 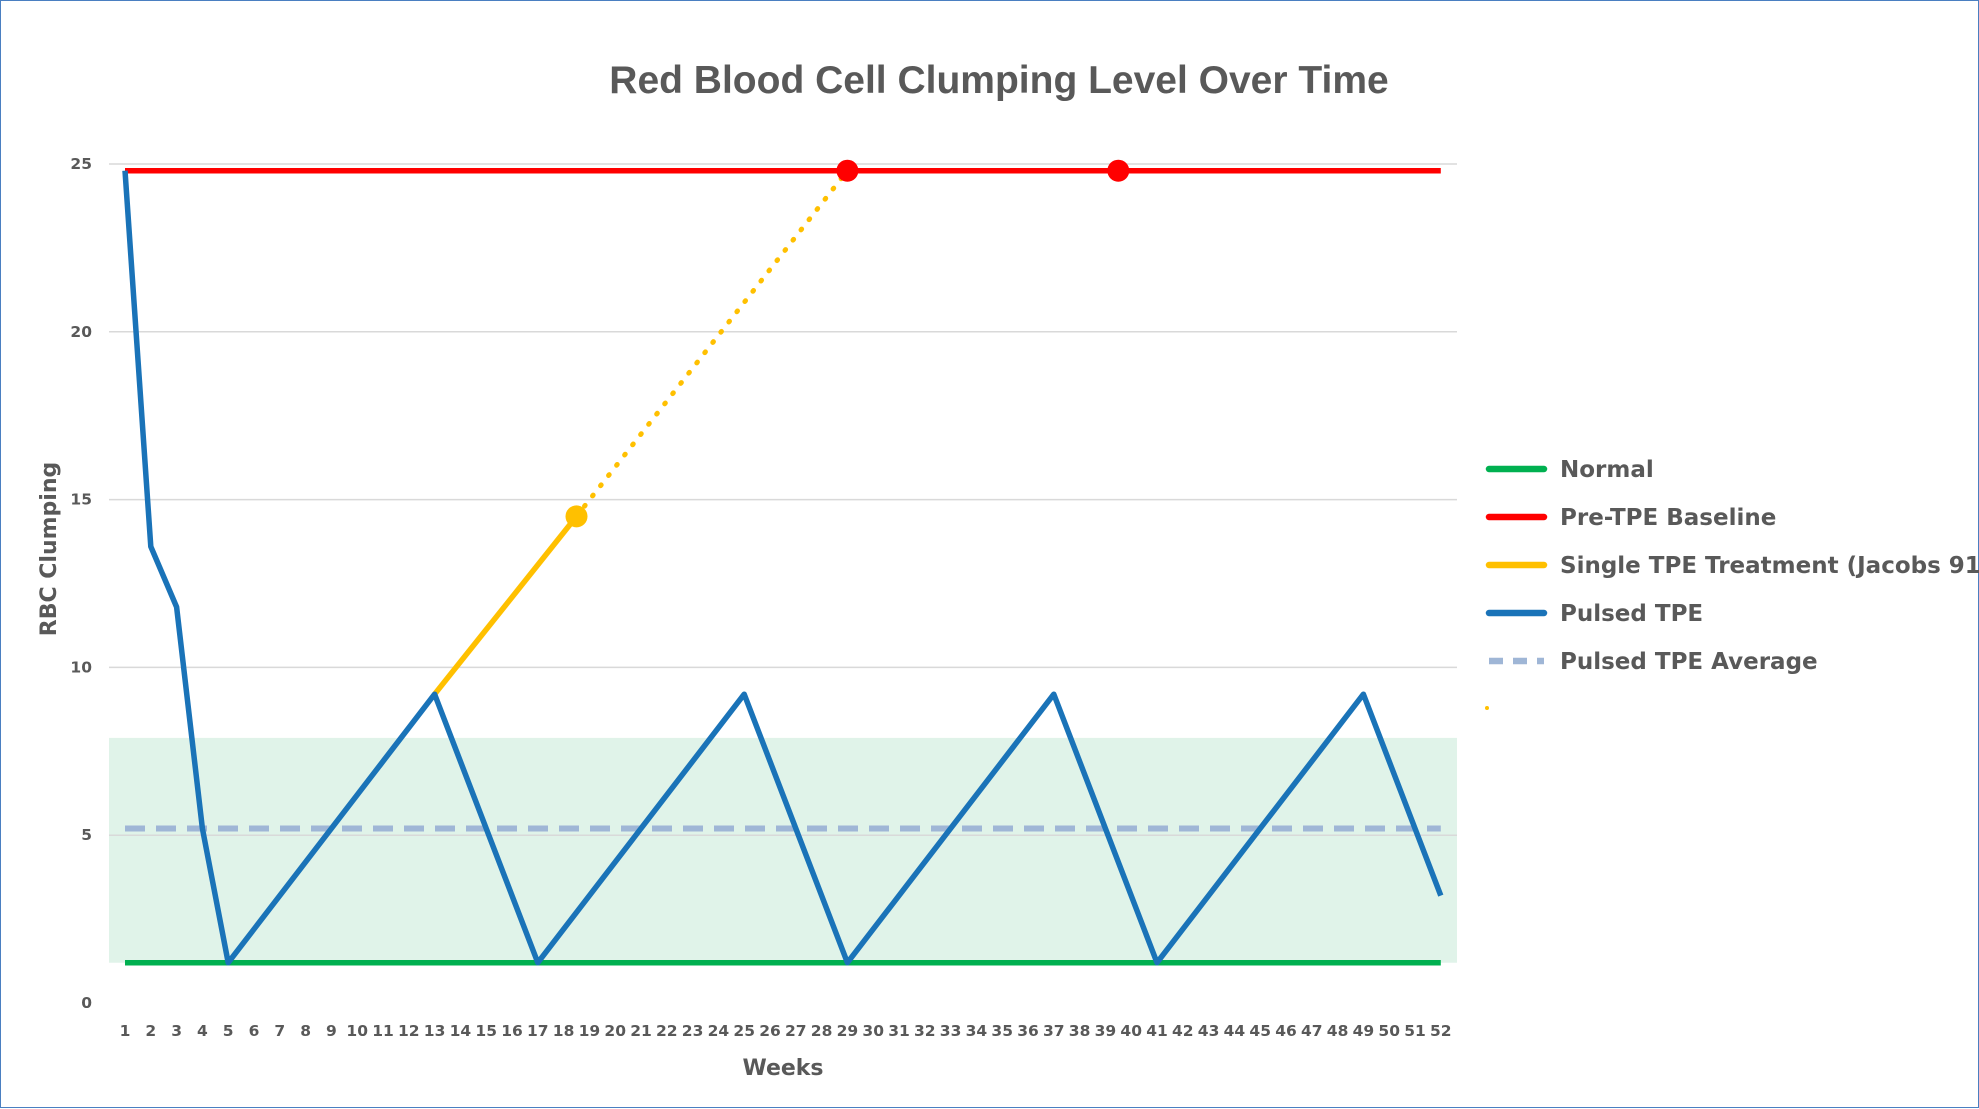 I want to click on x-tick-label: 15, so click(x=486, y=1031).